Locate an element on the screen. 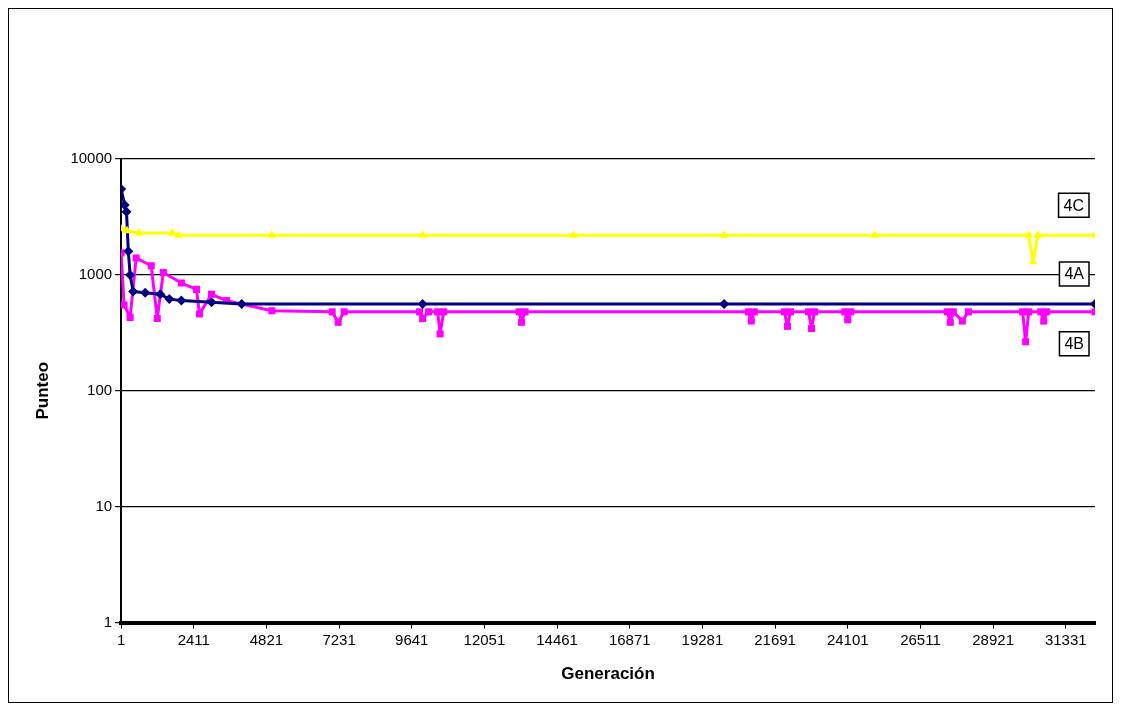  x-tick-label: 24101 is located at coordinates (847, 639).